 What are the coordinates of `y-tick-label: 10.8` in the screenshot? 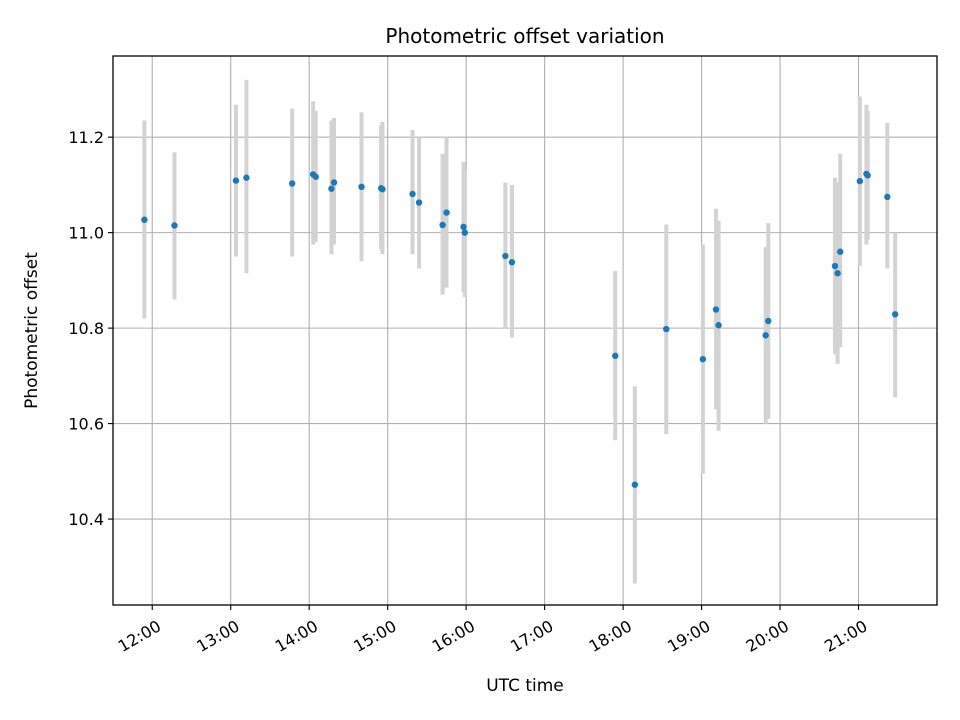 It's located at (86, 328).